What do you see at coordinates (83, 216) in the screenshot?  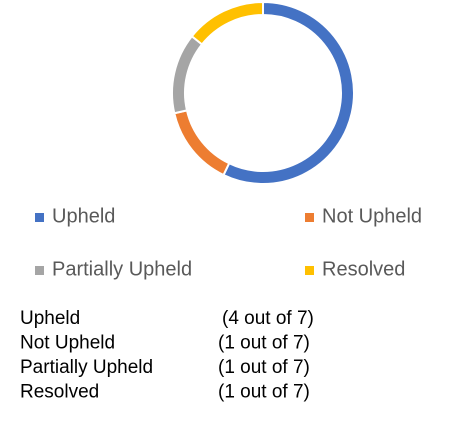 I see `legend-label: Upheld` at bounding box center [83, 216].